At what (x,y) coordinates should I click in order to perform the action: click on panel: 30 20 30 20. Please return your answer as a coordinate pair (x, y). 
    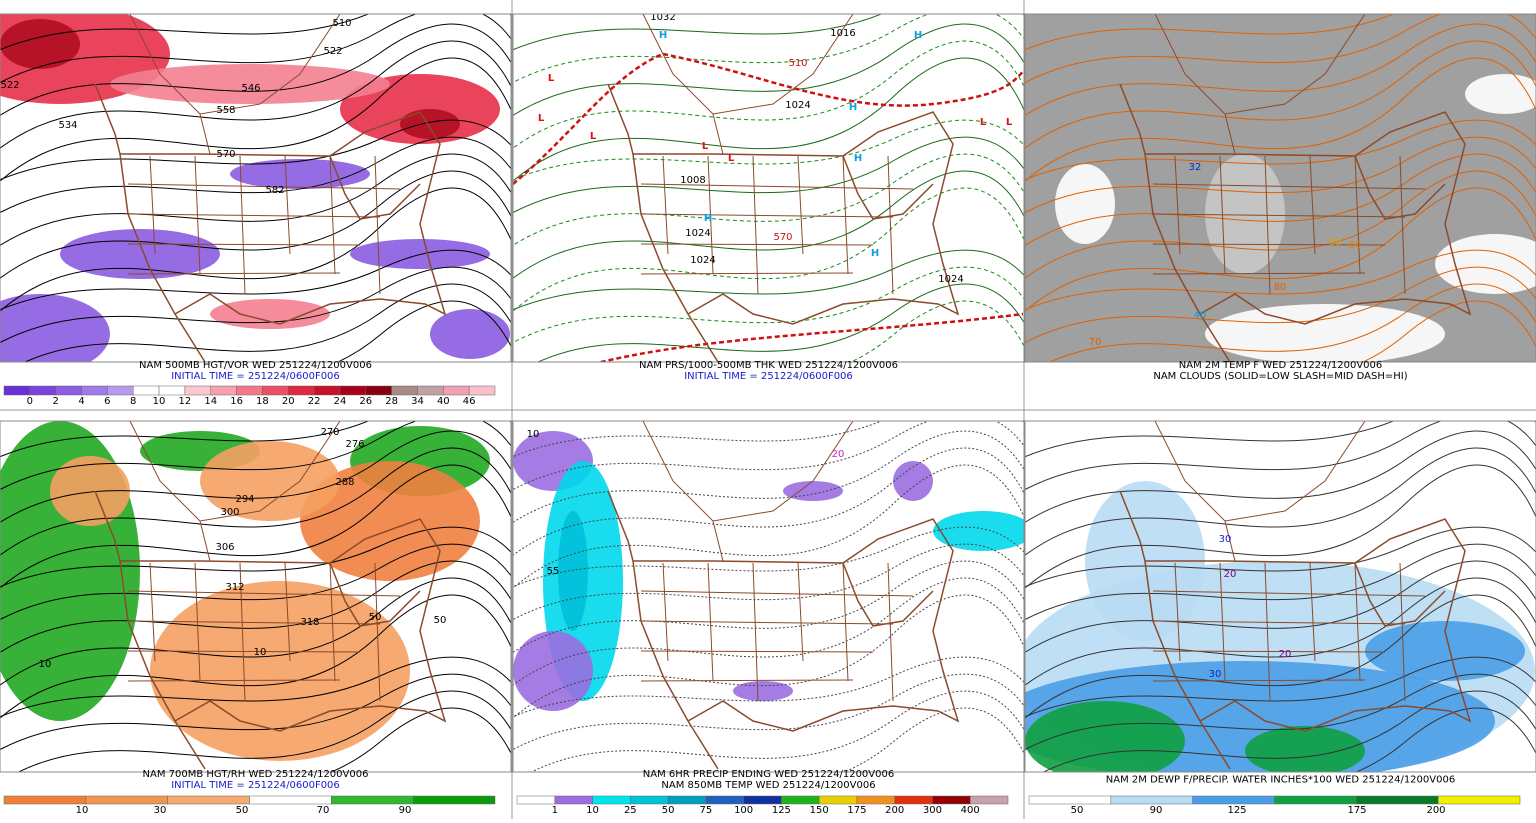
    Looking at the image, I should click on (1280, 596).